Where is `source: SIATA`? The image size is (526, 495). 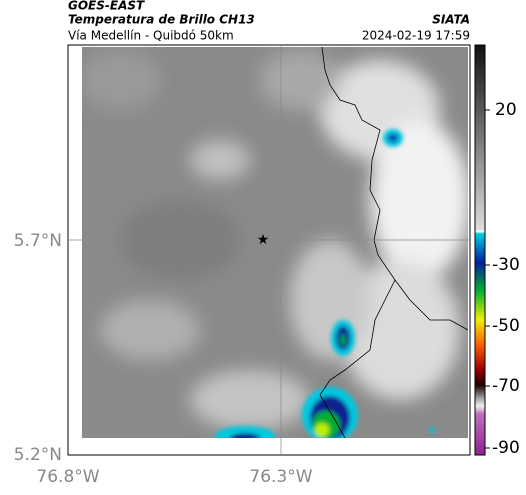 source: SIATA is located at coordinates (451, 20).